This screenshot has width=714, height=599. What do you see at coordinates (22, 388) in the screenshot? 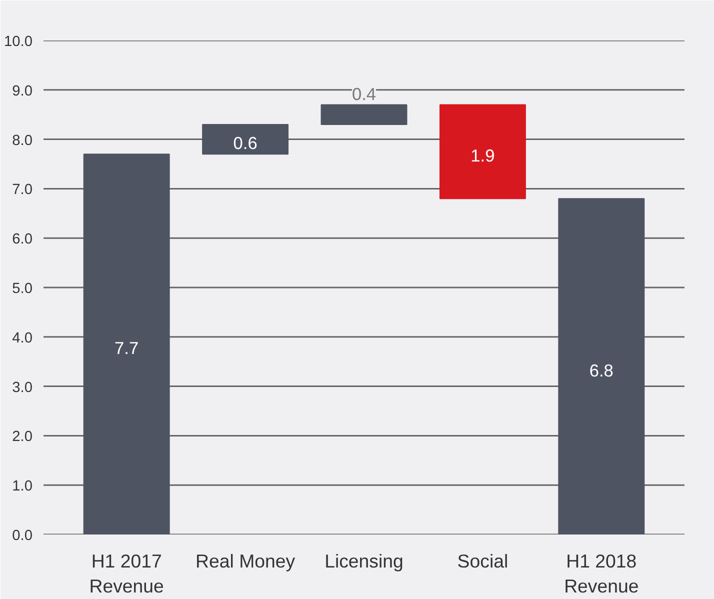
I see `y-tick-label: 3.0` at bounding box center [22, 388].